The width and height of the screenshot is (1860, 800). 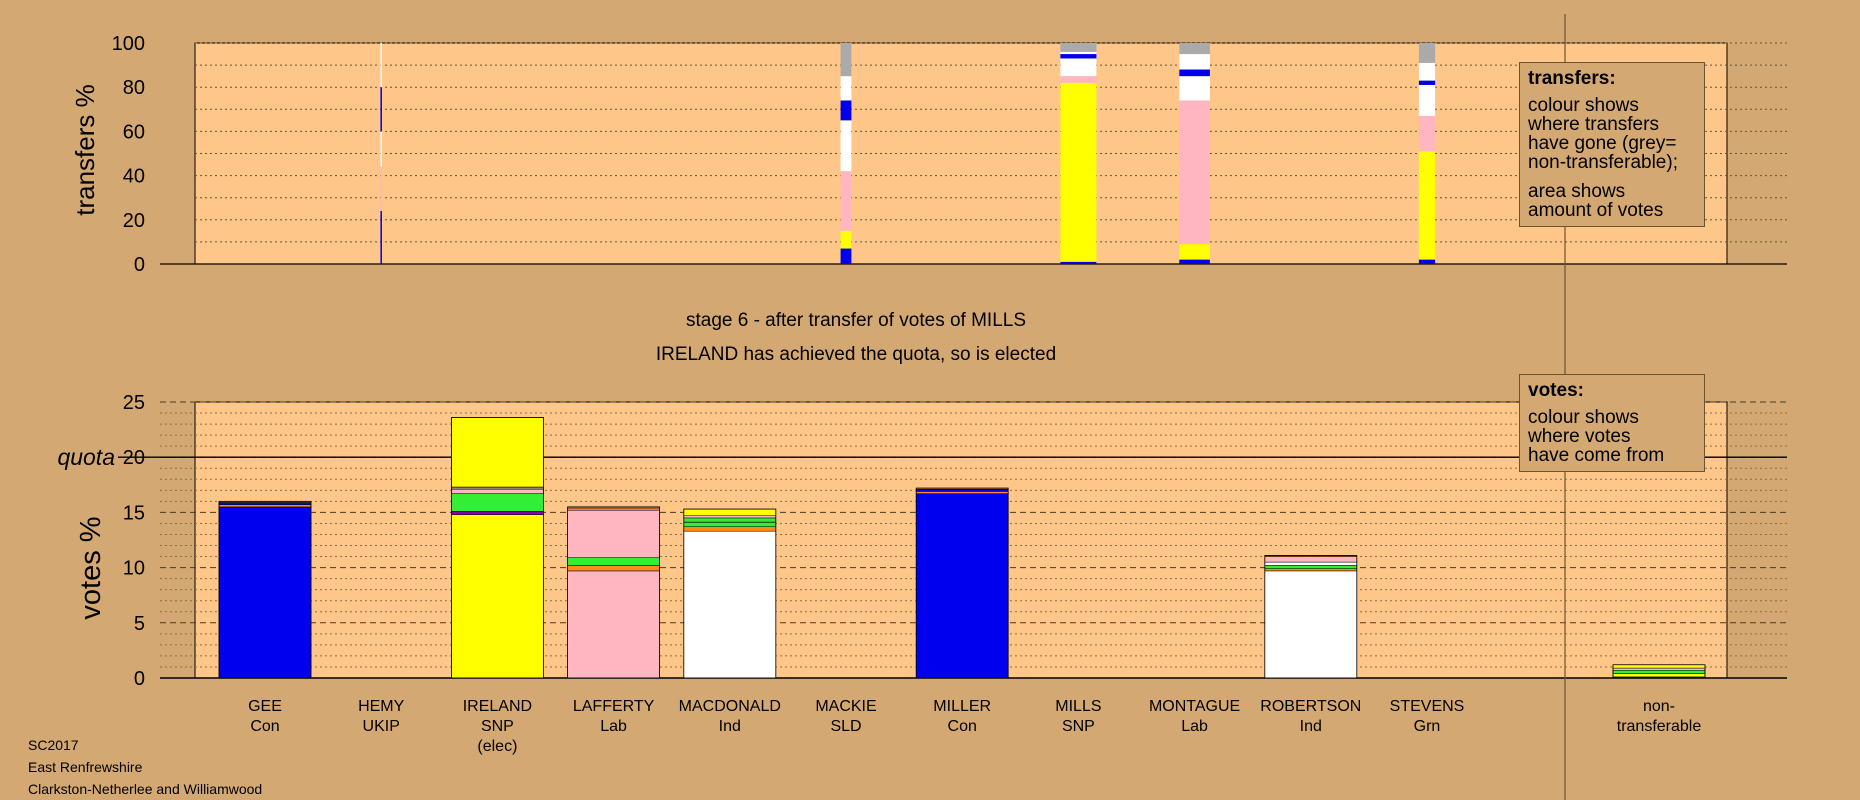 I want to click on footer-election: SC2017, so click(x=53, y=745).